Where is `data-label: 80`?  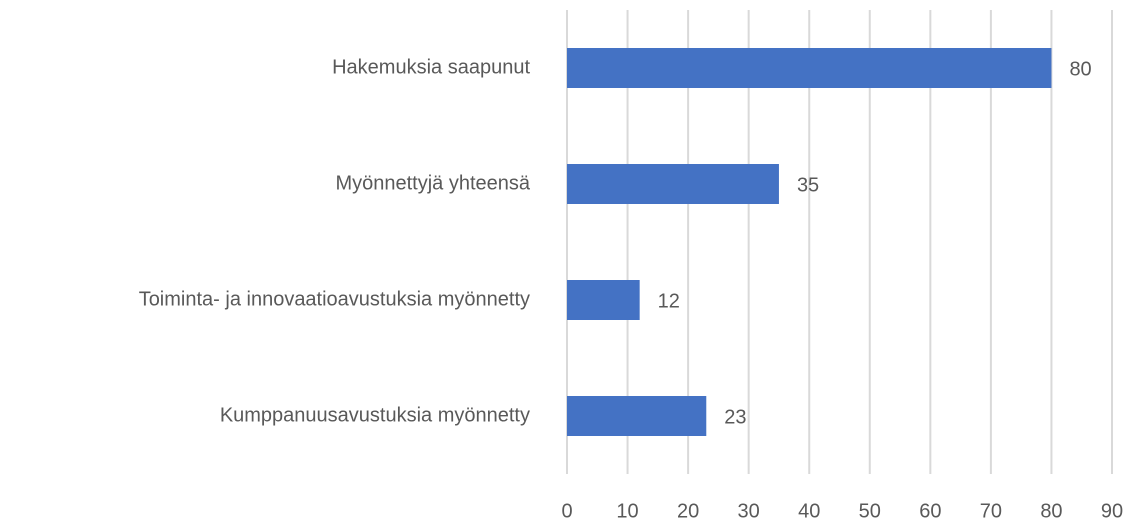 data-label: 80 is located at coordinates (1080, 69).